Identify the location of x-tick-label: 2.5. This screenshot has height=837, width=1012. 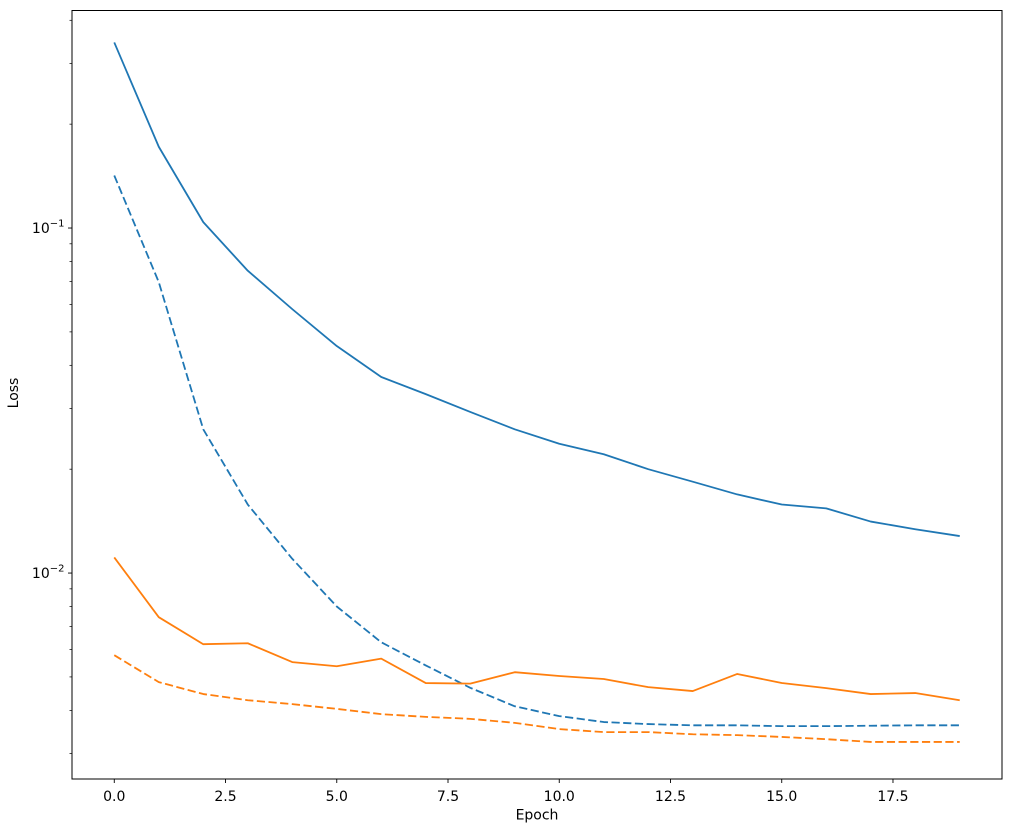
(225, 797).